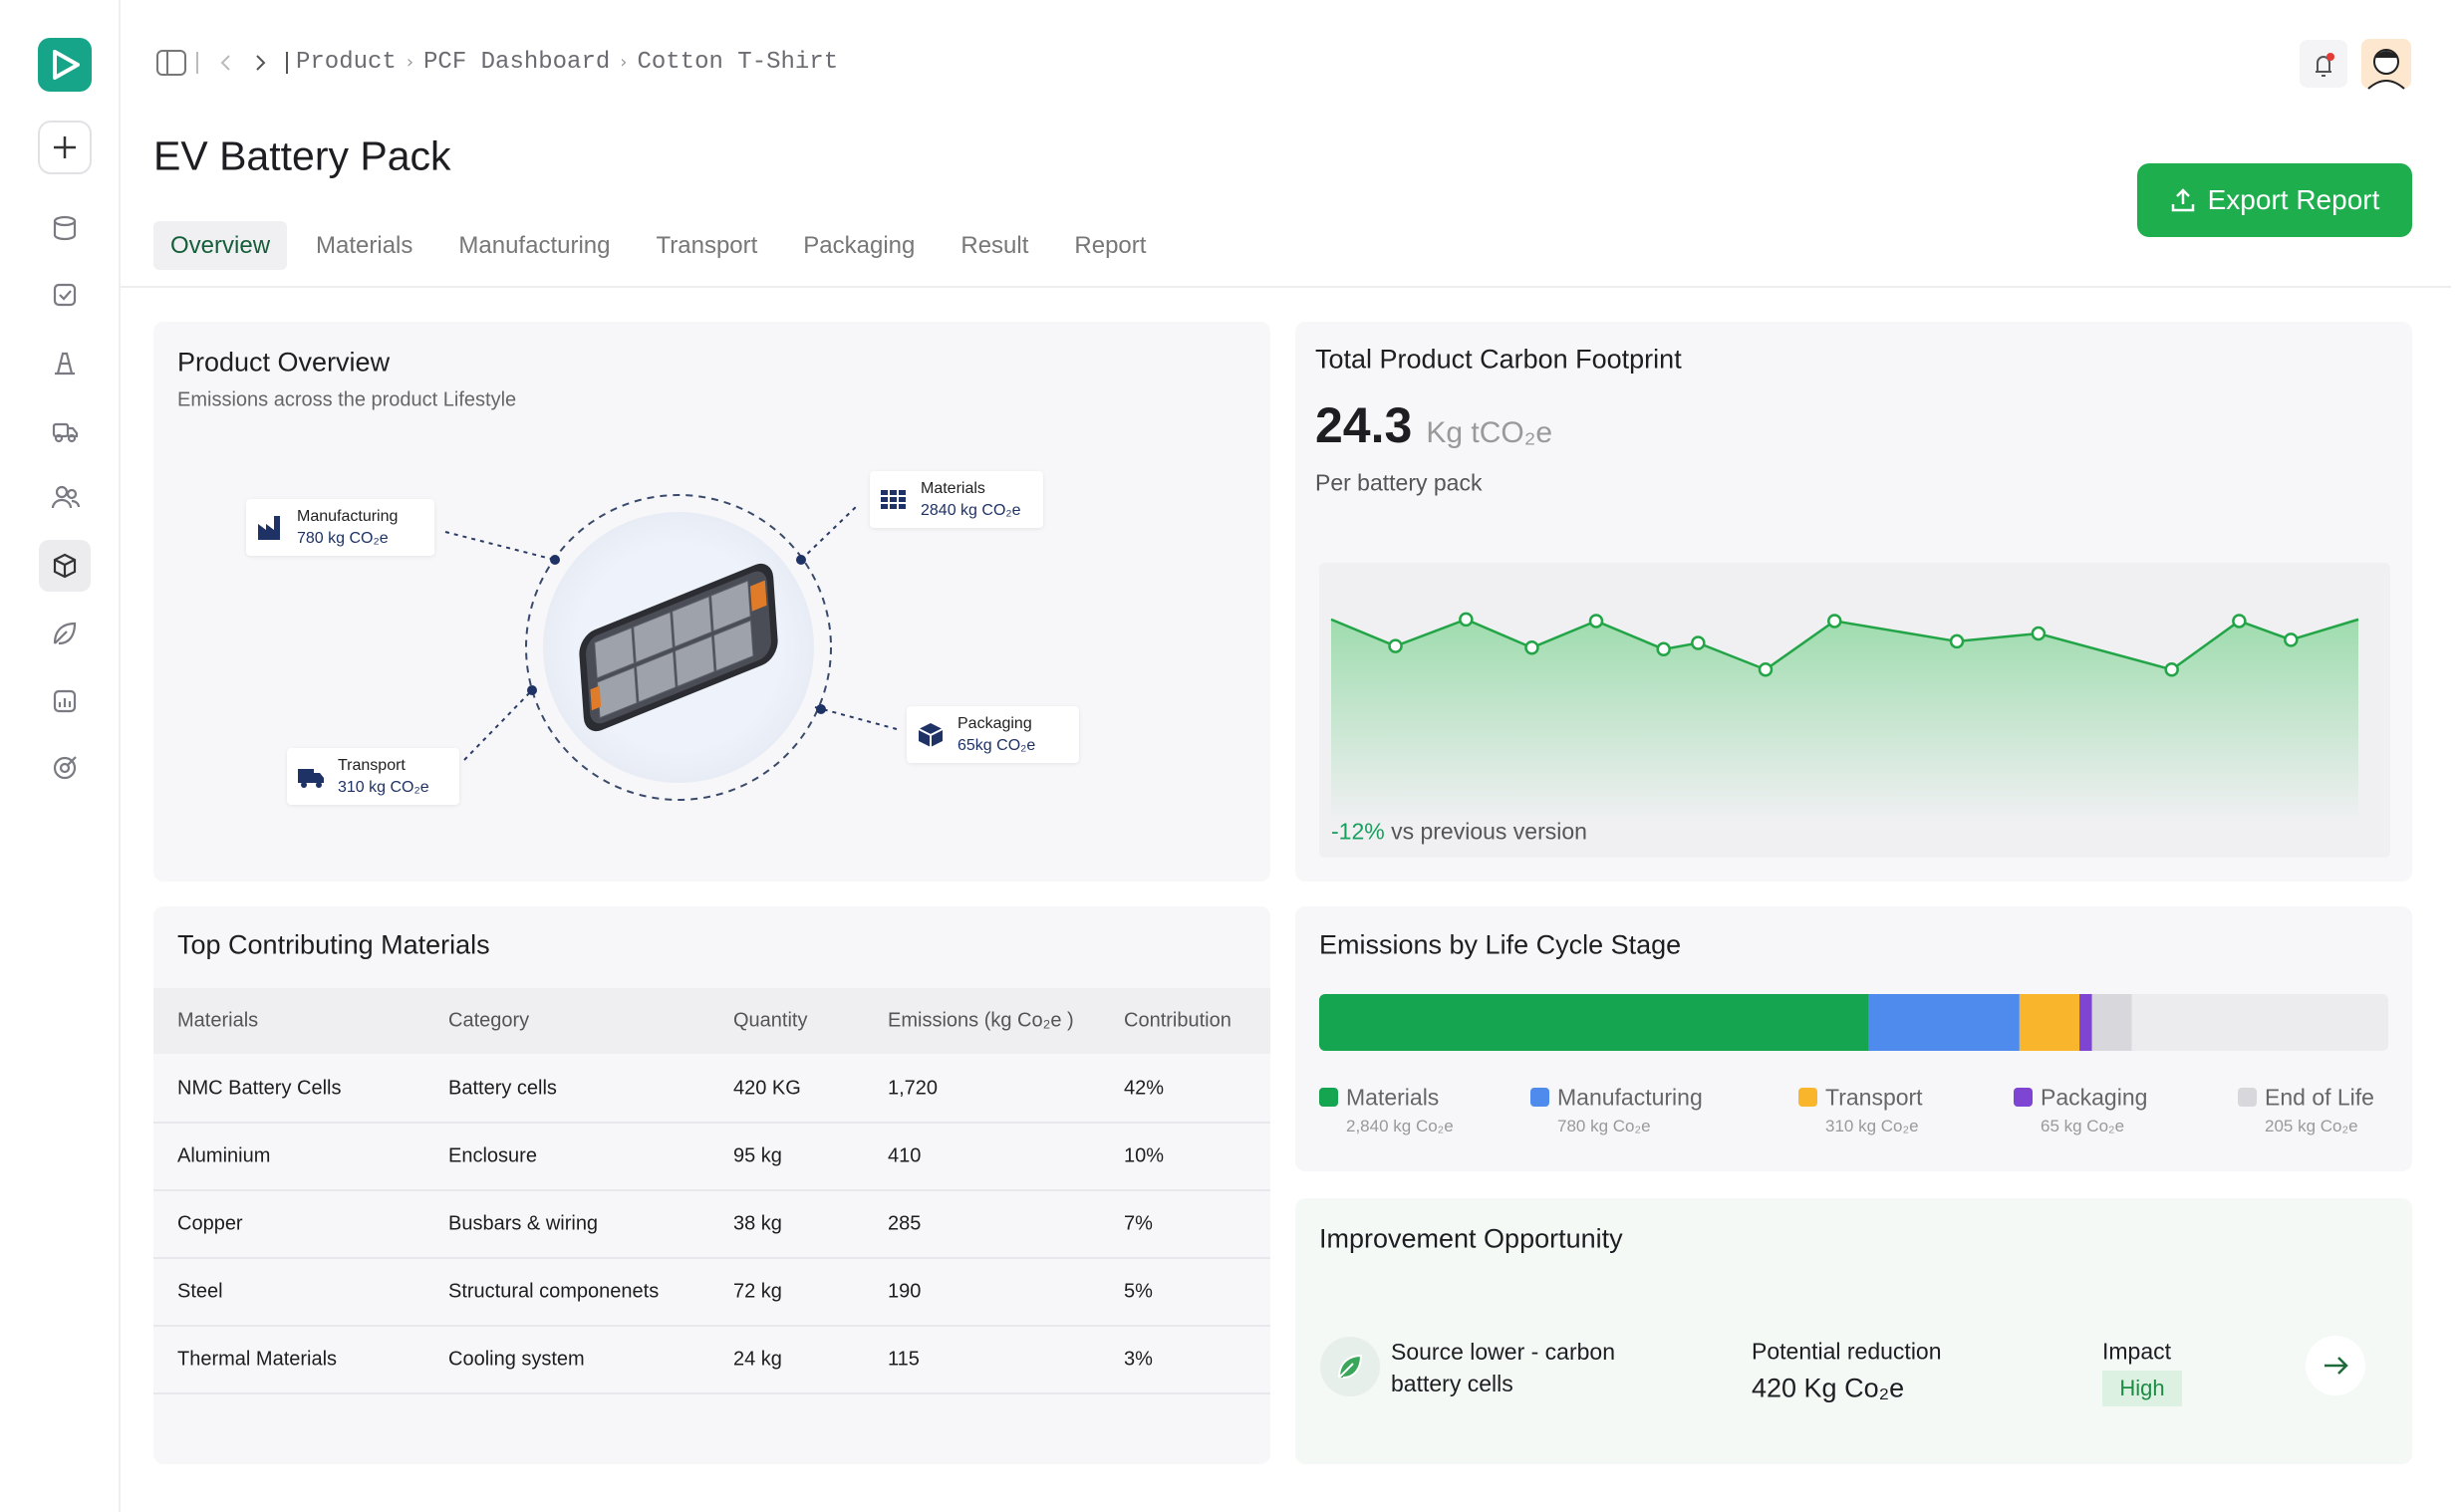 Image resolution: width=2459 pixels, height=1512 pixels. What do you see at coordinates (373, 776) in the screenshot?
I see `stage-label: Transport 310 kg CO₂e` at bounding box center [373, 776].